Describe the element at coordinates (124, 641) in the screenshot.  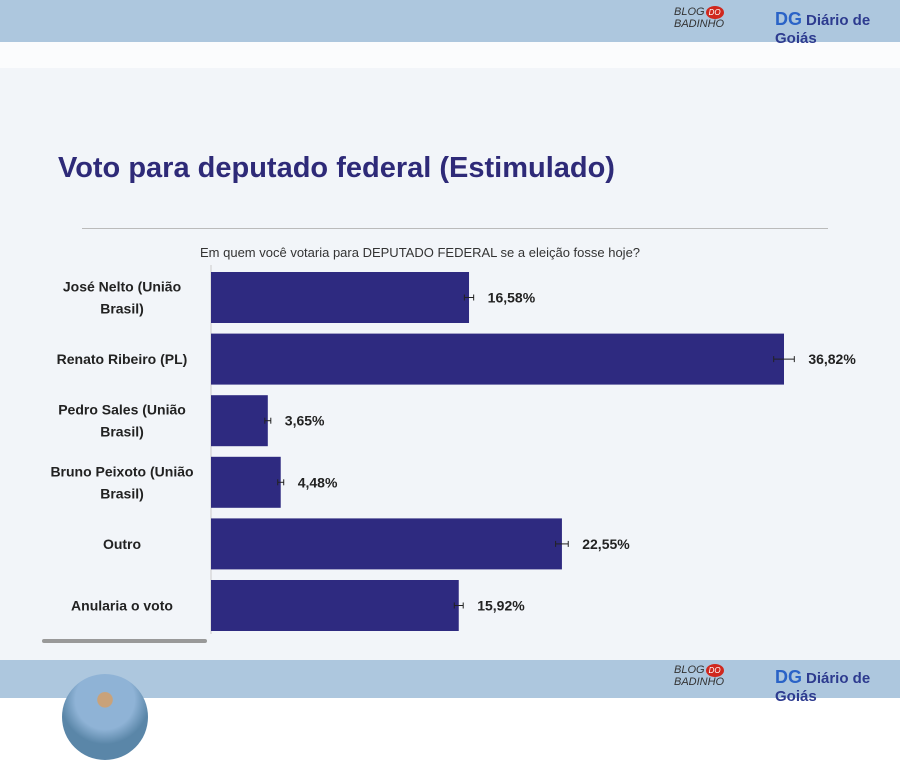
I see `scrollbar` at that location.